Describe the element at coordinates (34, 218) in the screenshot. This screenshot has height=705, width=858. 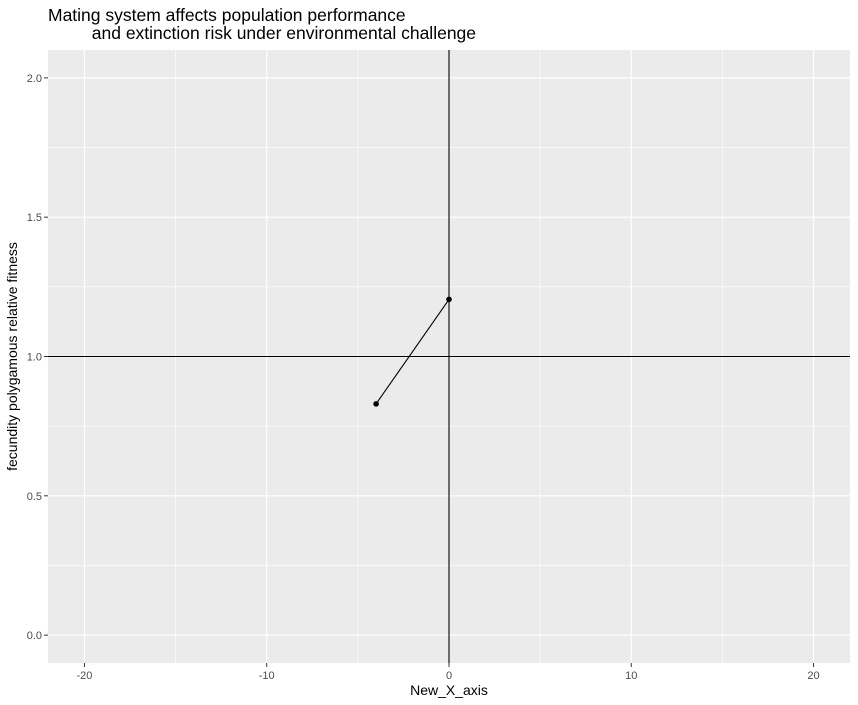
I see `y-tick-label: 1.5` at that location.